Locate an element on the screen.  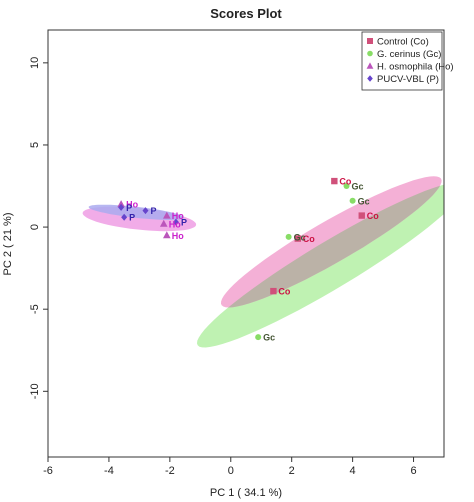
ellipse-overlap is located at coordinates (331, 245).